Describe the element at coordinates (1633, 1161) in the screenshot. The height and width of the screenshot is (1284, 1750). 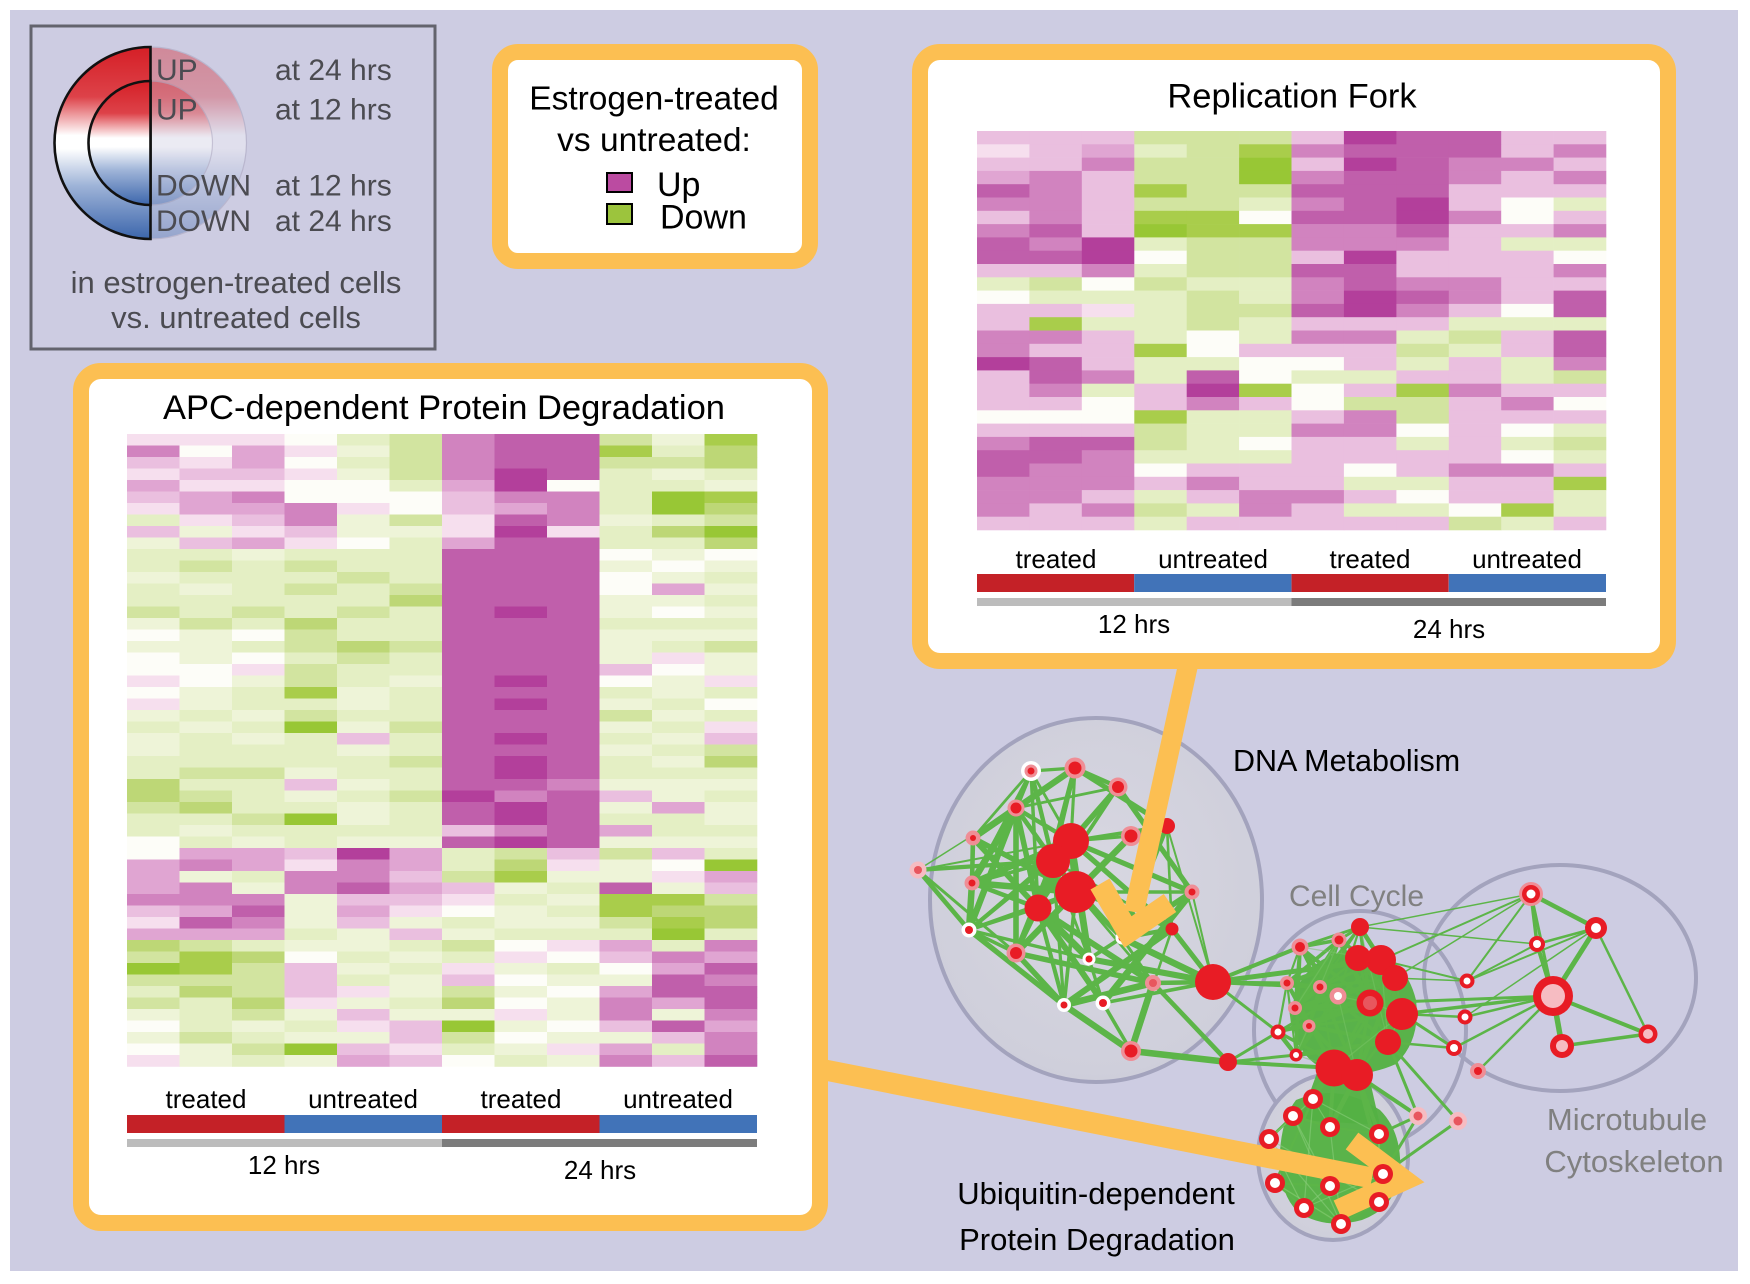
I see `svg-text: Cytoskeleton` at that location.